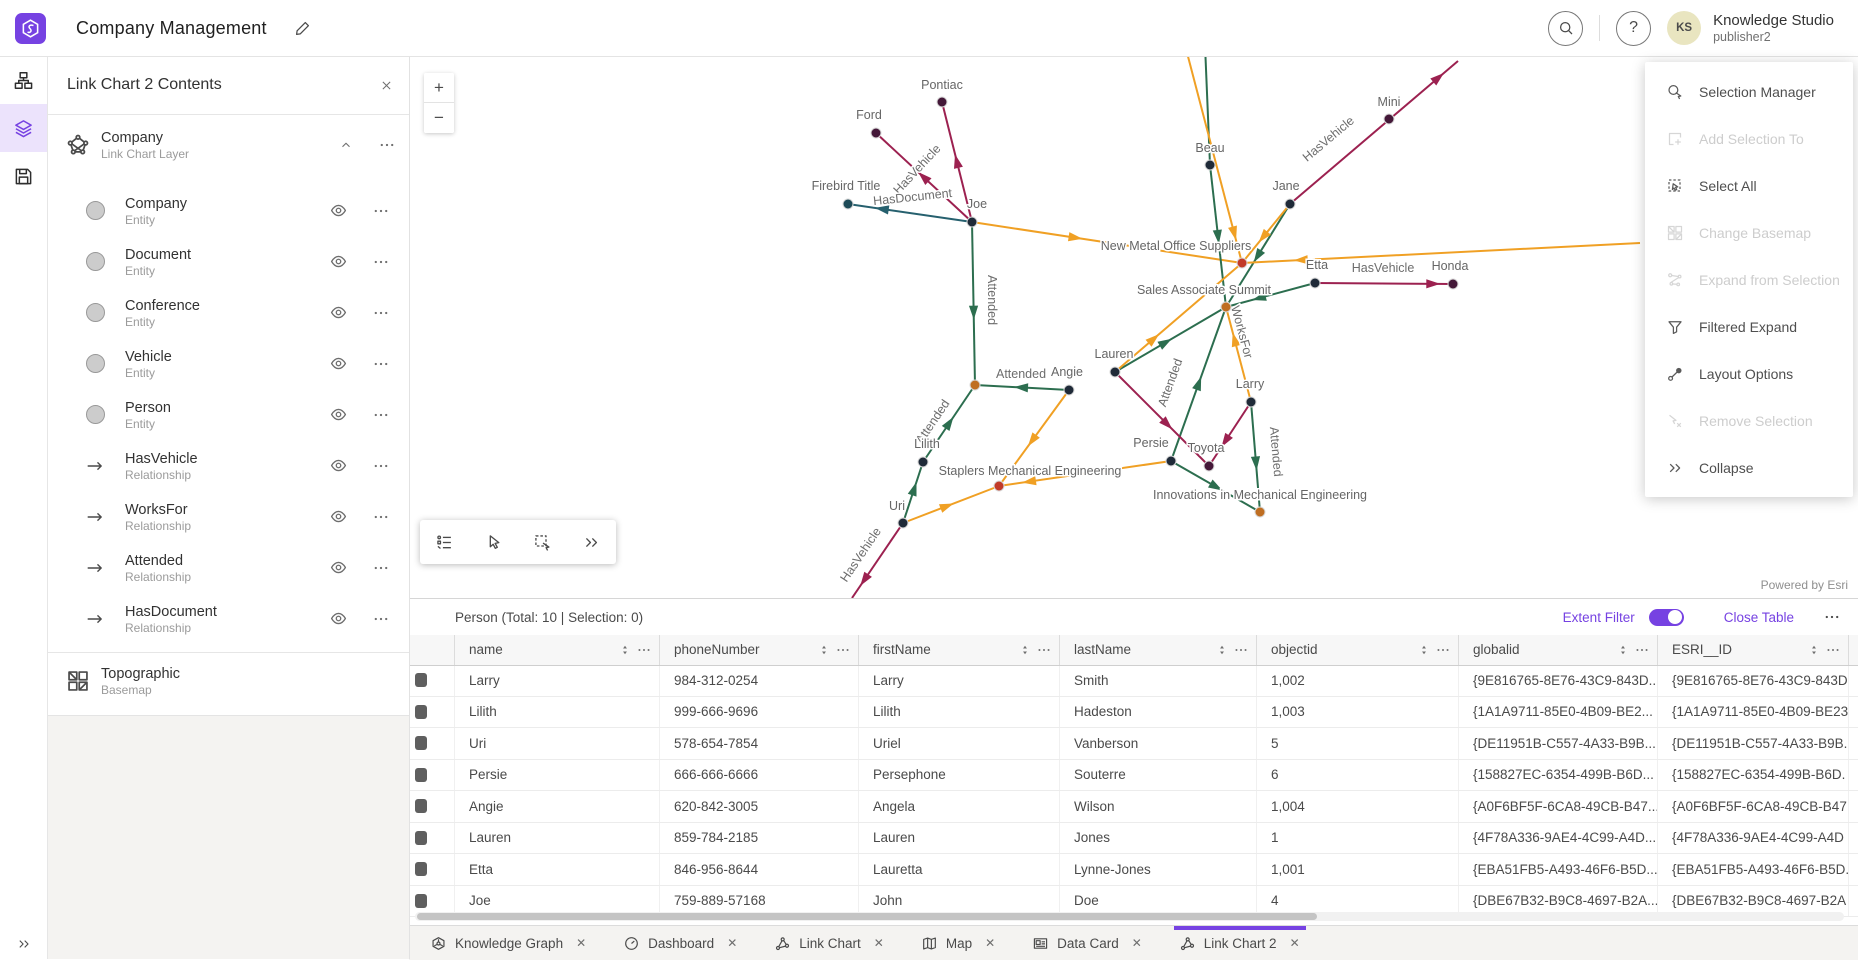 The height and width of the screenshot is (960, 1858). I want to click on select-all-column-header, so click(432, 649).